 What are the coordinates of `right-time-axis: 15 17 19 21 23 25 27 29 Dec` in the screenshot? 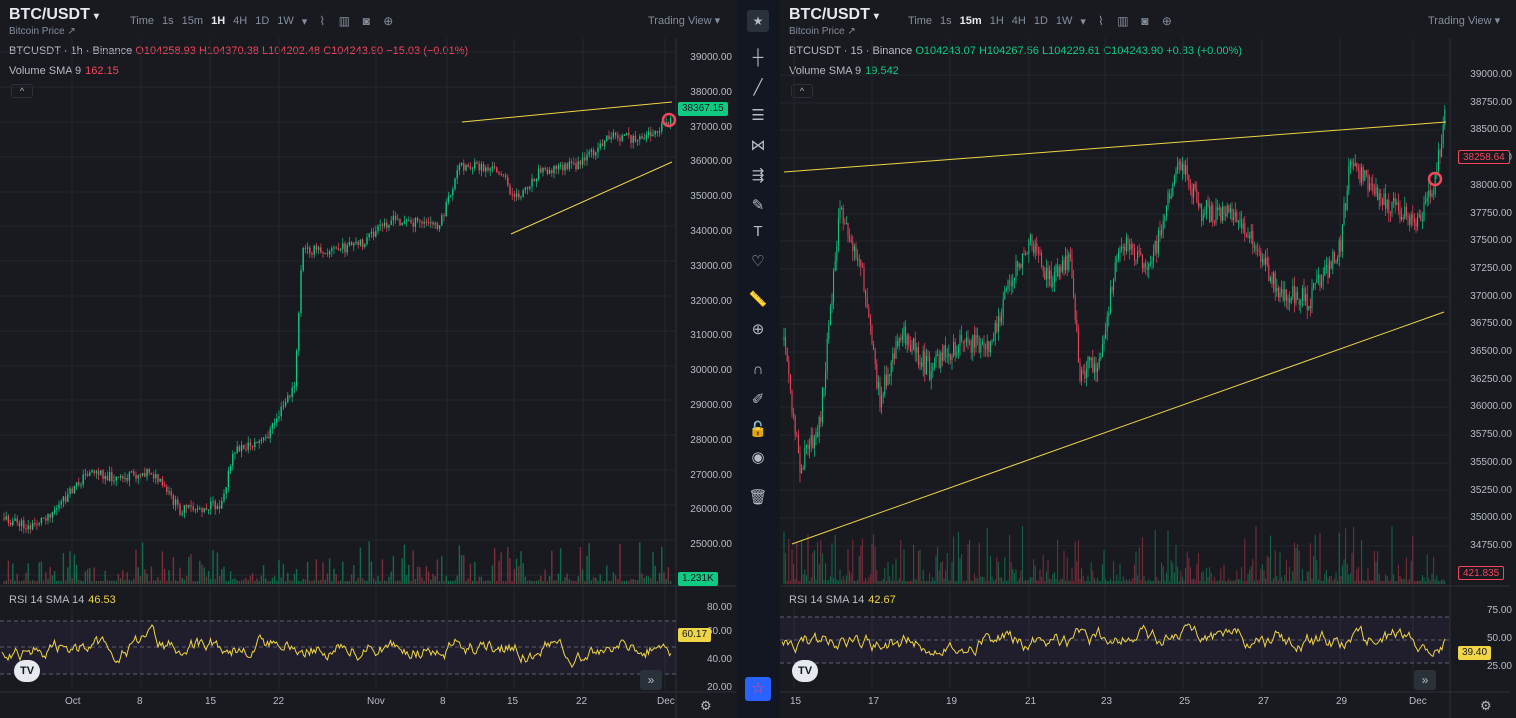 It's located at (1115, 703).